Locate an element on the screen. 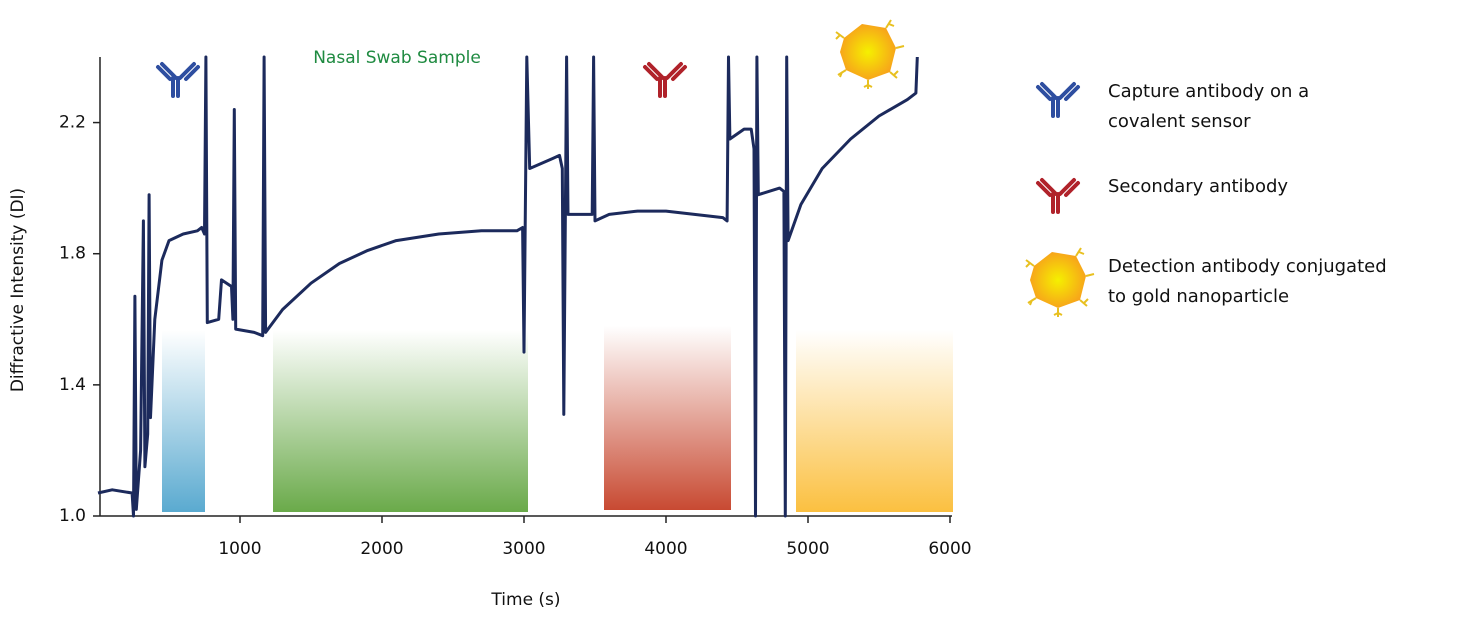 This screenshot has height=617, width=1471. legend-text: Secondary antibody is located at coordinates (1198, 186).